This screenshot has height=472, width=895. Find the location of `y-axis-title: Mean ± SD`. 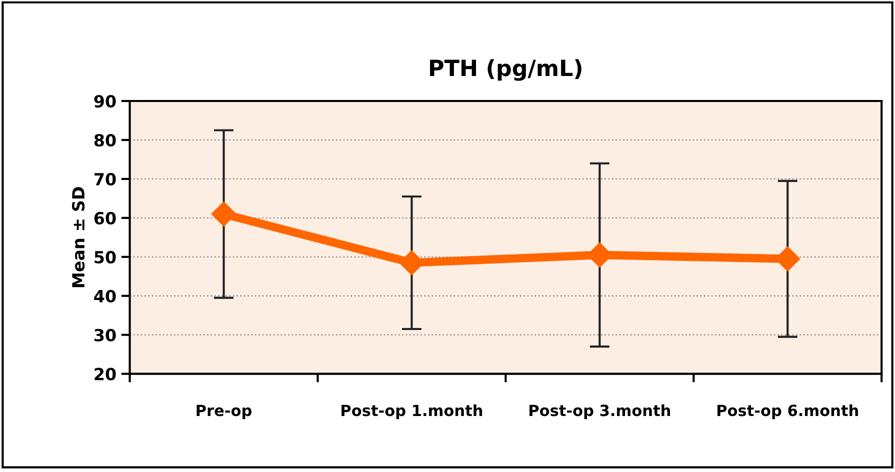

y-axis-title: Mean ± SD is located at coordinates (78, 237).